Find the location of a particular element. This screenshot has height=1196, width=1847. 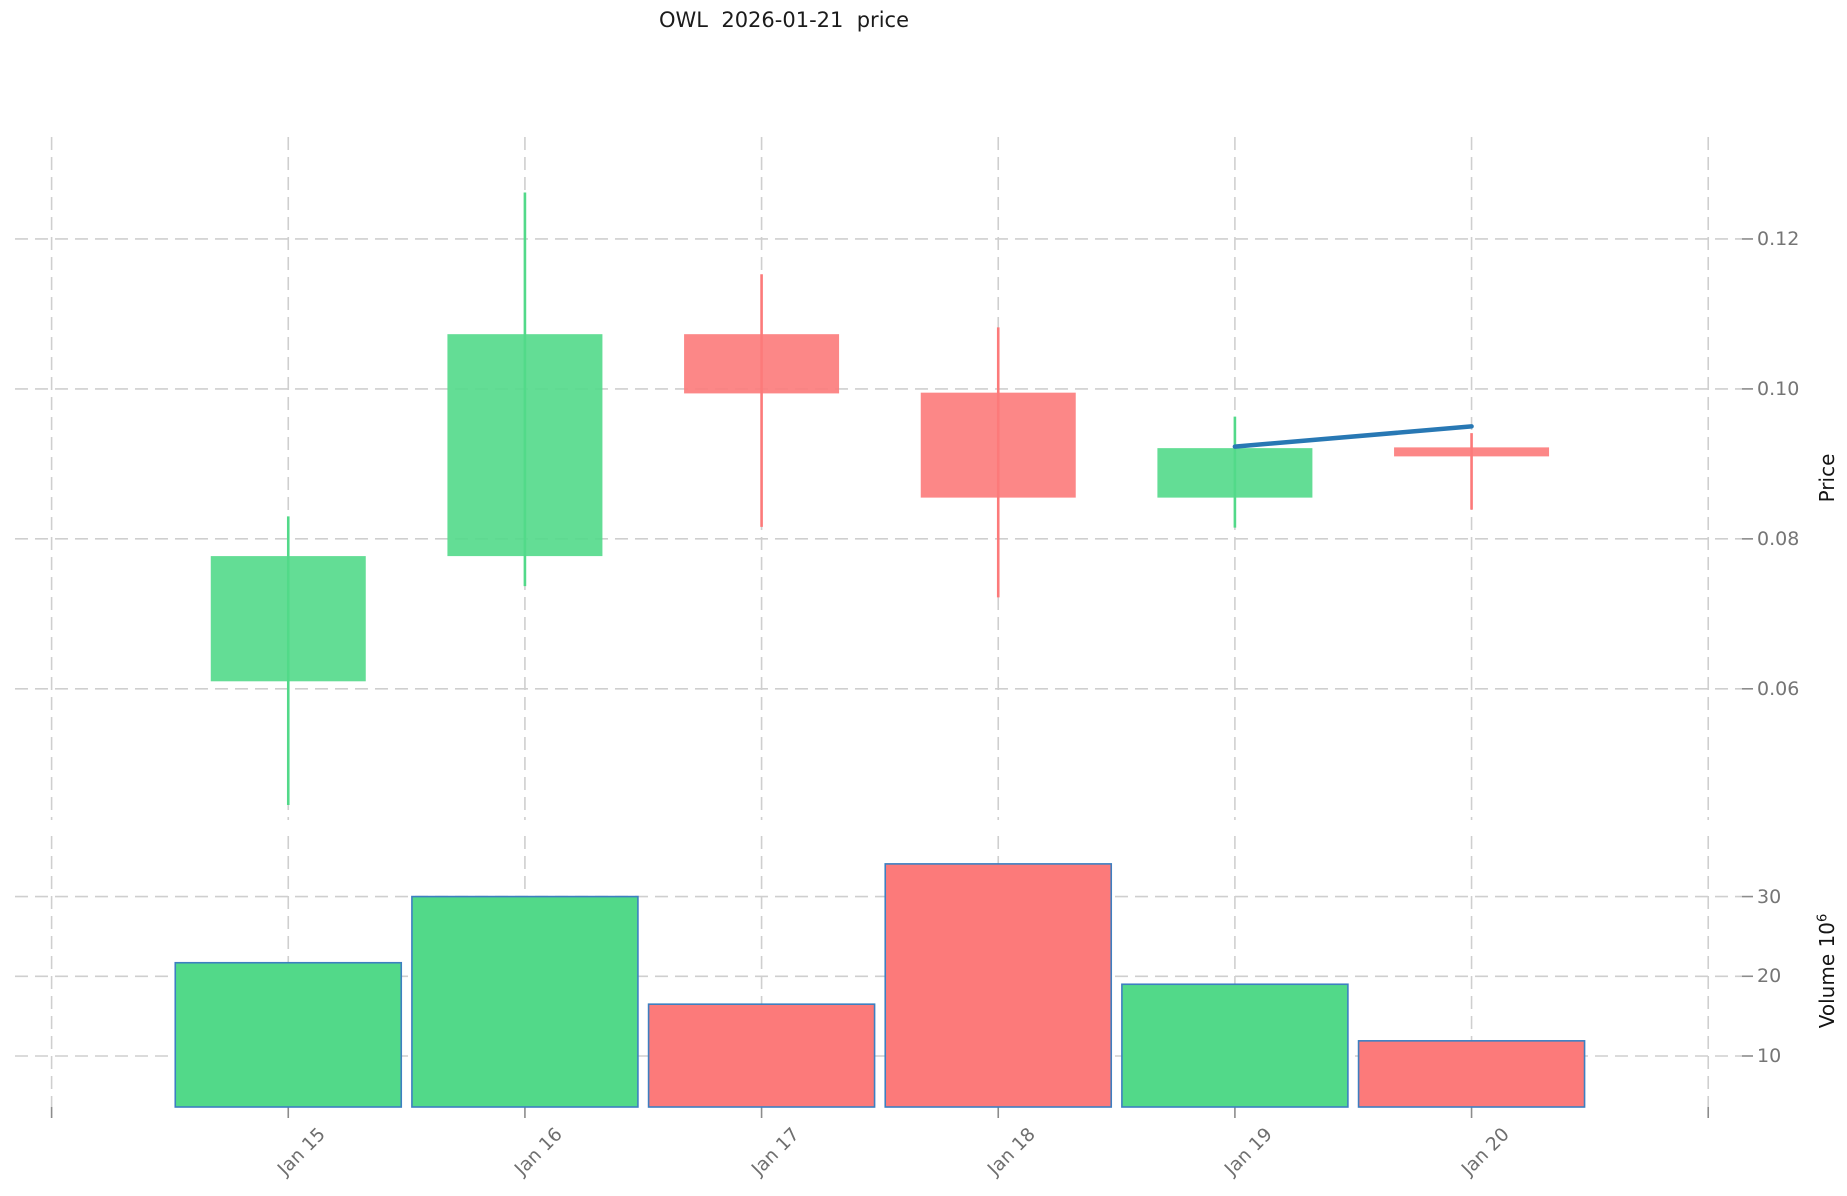

trend-line is located at coordinates (1353, 436).